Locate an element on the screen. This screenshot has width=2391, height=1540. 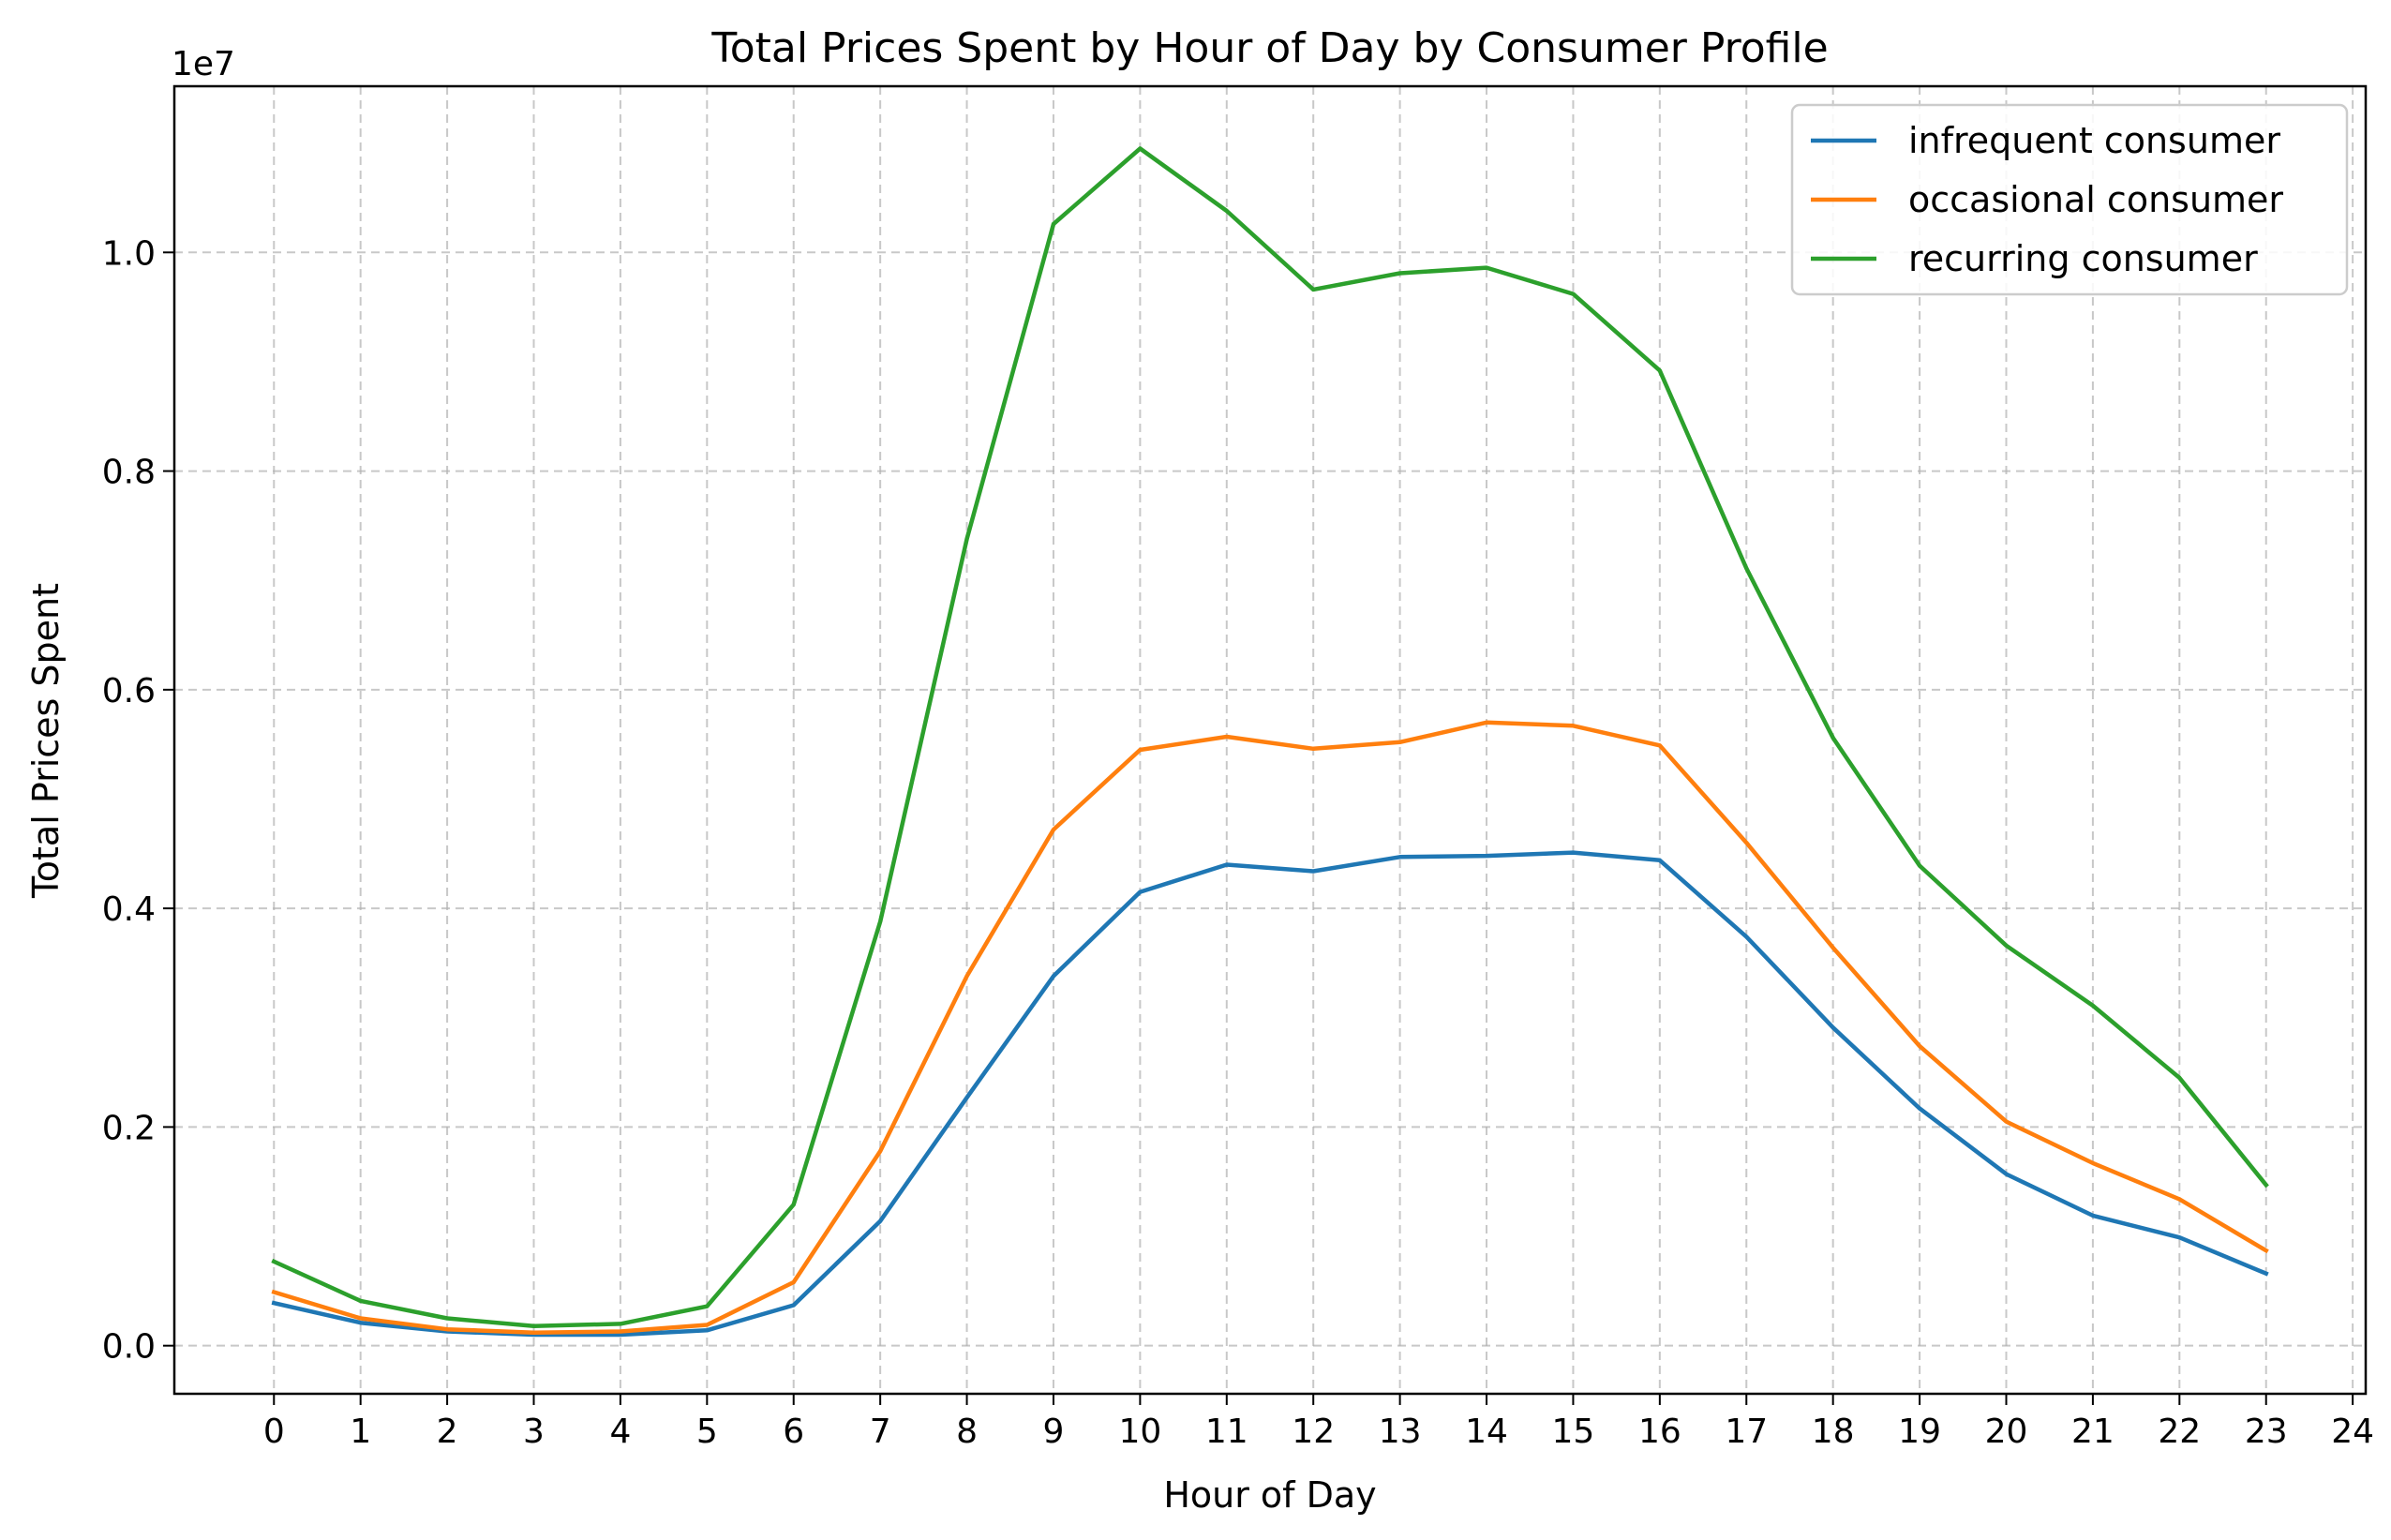
x-axis-label: Hour of Day is located at coordinates (1269, 1495).